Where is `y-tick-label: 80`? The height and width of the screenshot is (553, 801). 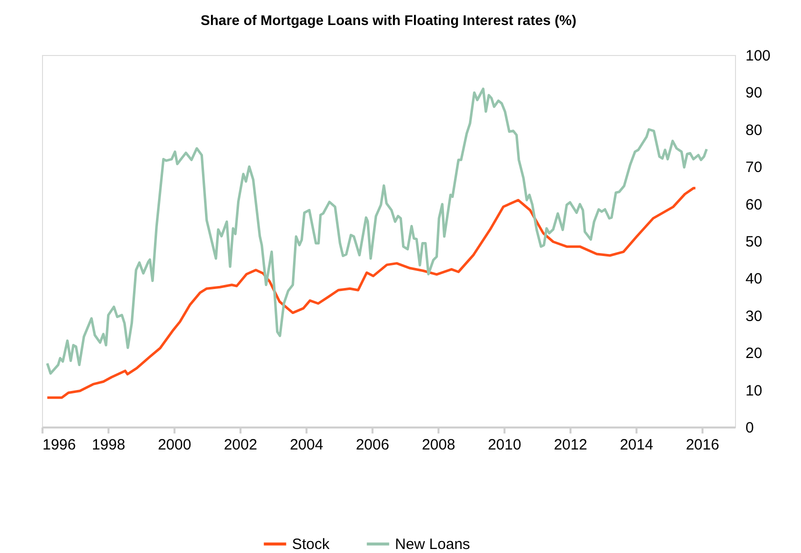 y-tick-label: 80 is located at coordinates (754, 130).